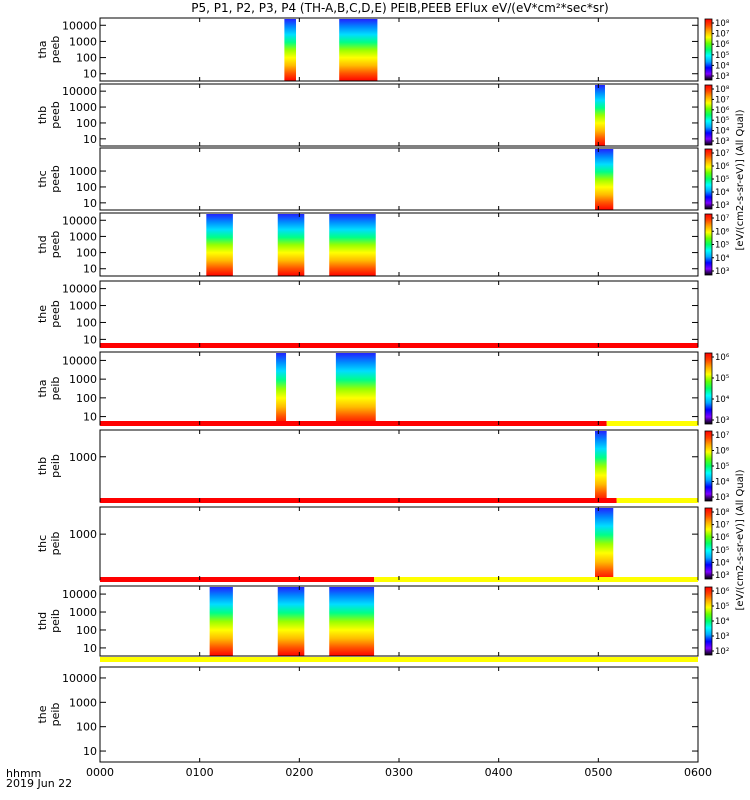  I want to click on panel-label-probe: thc, so click(42, 543).